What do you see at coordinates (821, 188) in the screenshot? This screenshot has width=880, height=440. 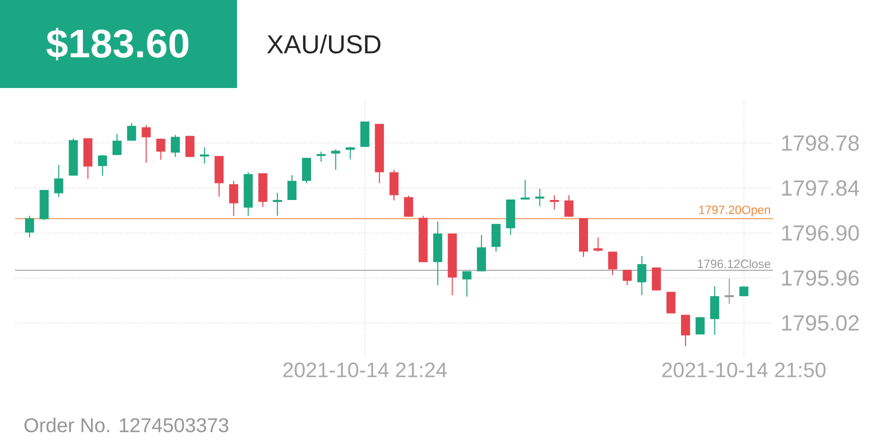 I see `y-tick-label: 1797.84` at bounding box center [821, 188].